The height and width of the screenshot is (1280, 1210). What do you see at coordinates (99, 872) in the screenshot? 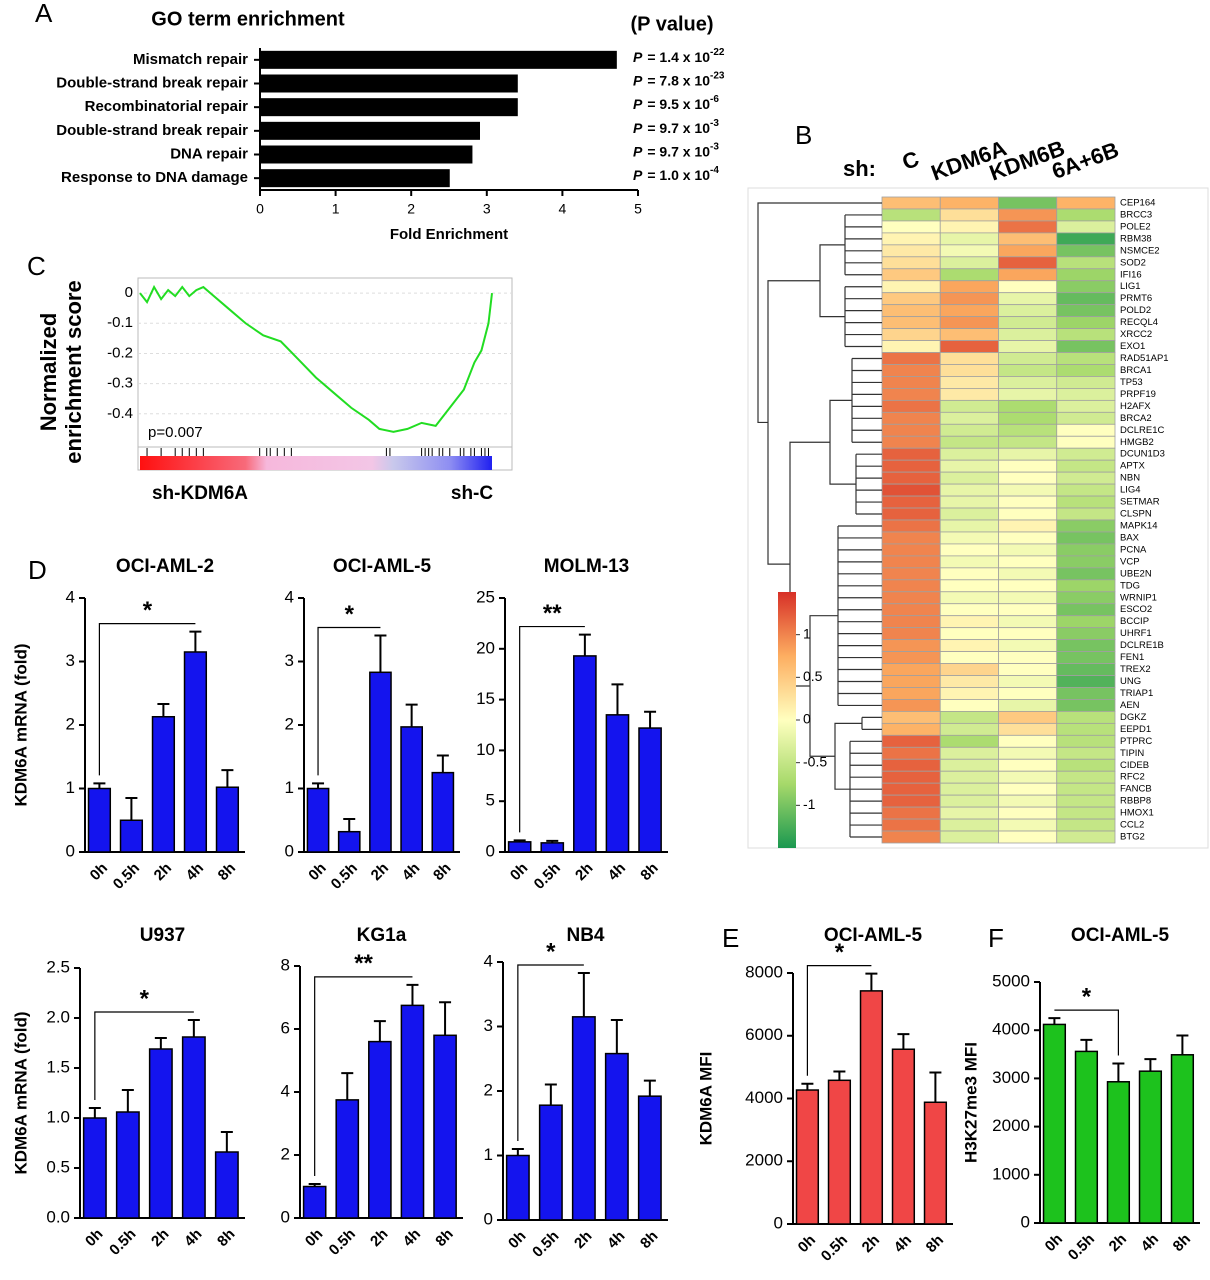
I see `x-tick-label: 0h` at bounding box center [99, 872].